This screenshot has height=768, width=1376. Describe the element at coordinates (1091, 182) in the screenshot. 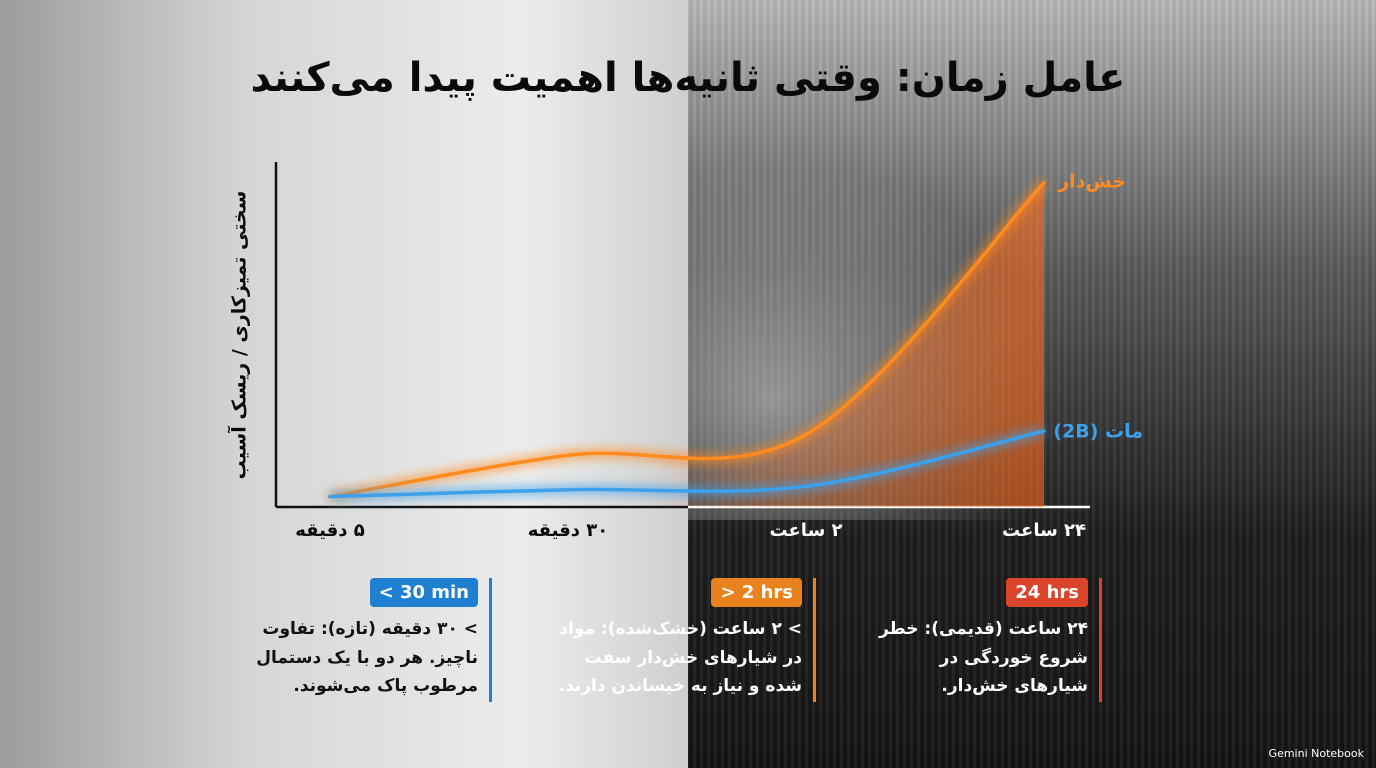

I see `series-label: خش‌دار` at that location.